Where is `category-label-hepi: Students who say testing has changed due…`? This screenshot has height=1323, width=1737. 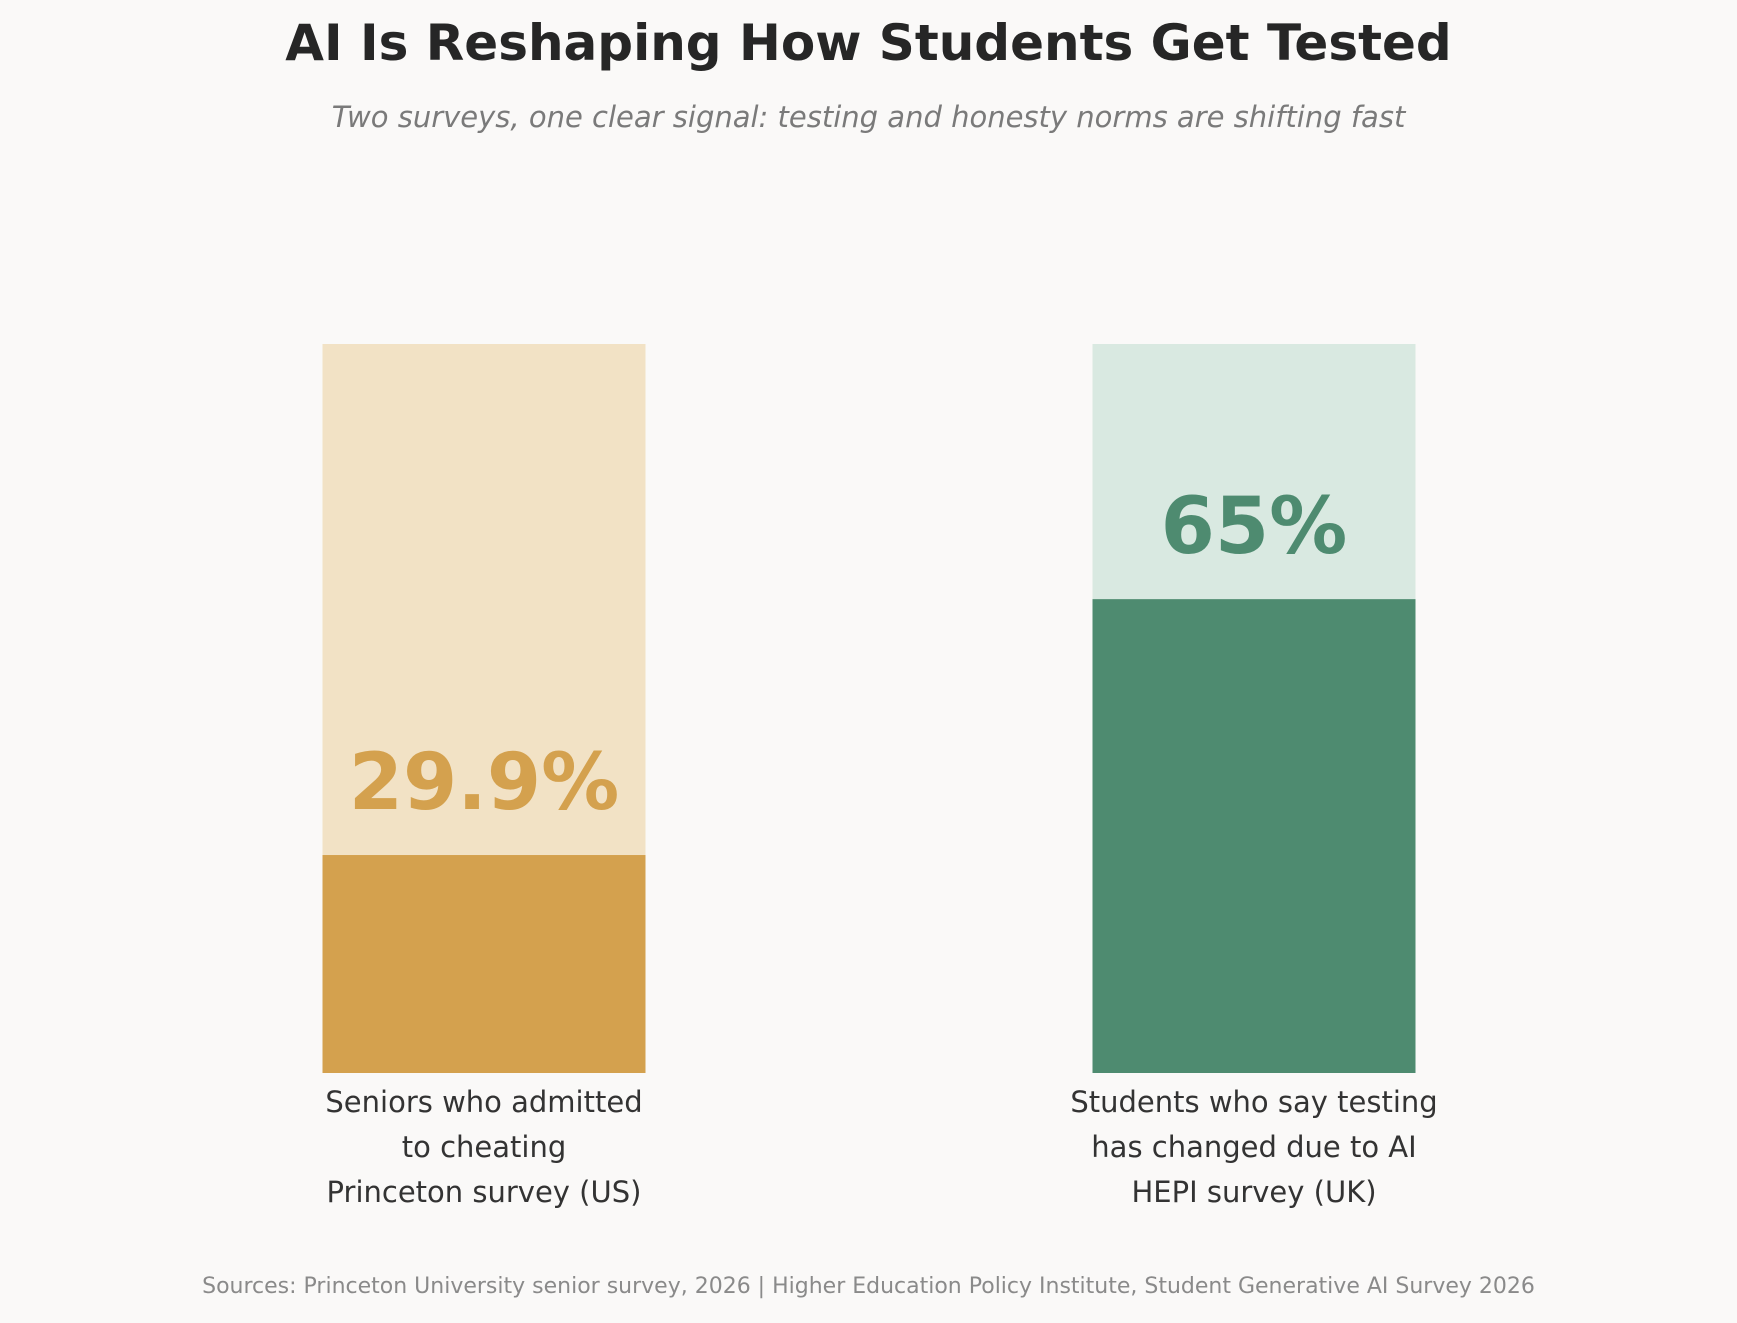 category-label-hepi: Students who say testing has changed due… is located at coordinates (1254, 1147).